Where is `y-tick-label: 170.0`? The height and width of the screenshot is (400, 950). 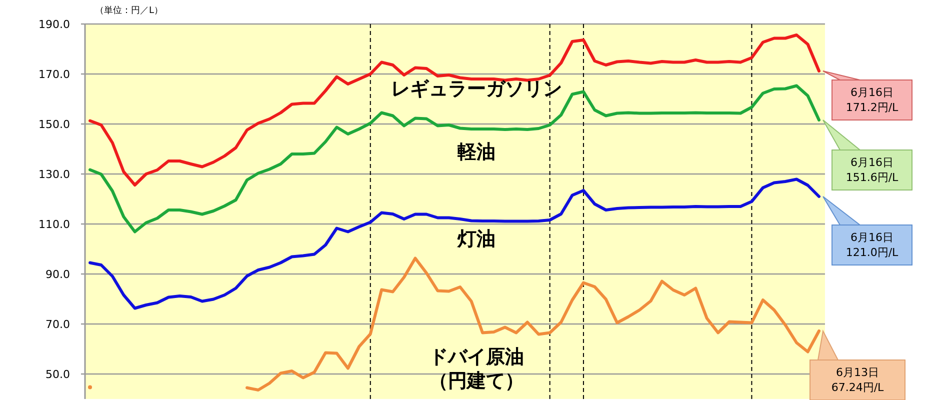 y-tick-label: 170.0 is located at coordinates (54, 74).